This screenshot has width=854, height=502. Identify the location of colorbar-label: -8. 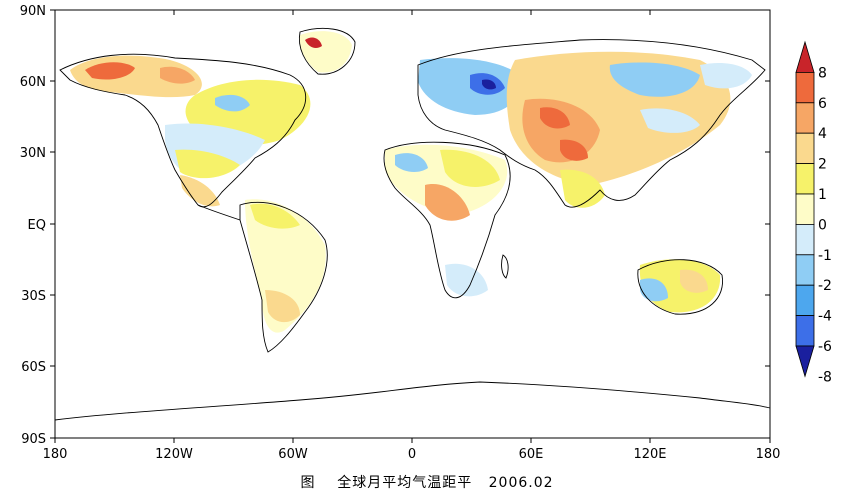
(825, 377).